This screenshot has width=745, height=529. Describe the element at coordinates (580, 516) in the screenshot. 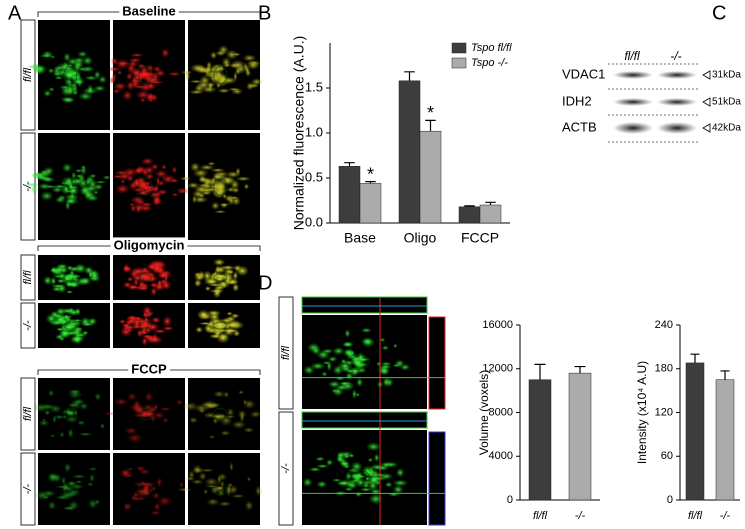

I see `x-tick-label: -/-` at that location.